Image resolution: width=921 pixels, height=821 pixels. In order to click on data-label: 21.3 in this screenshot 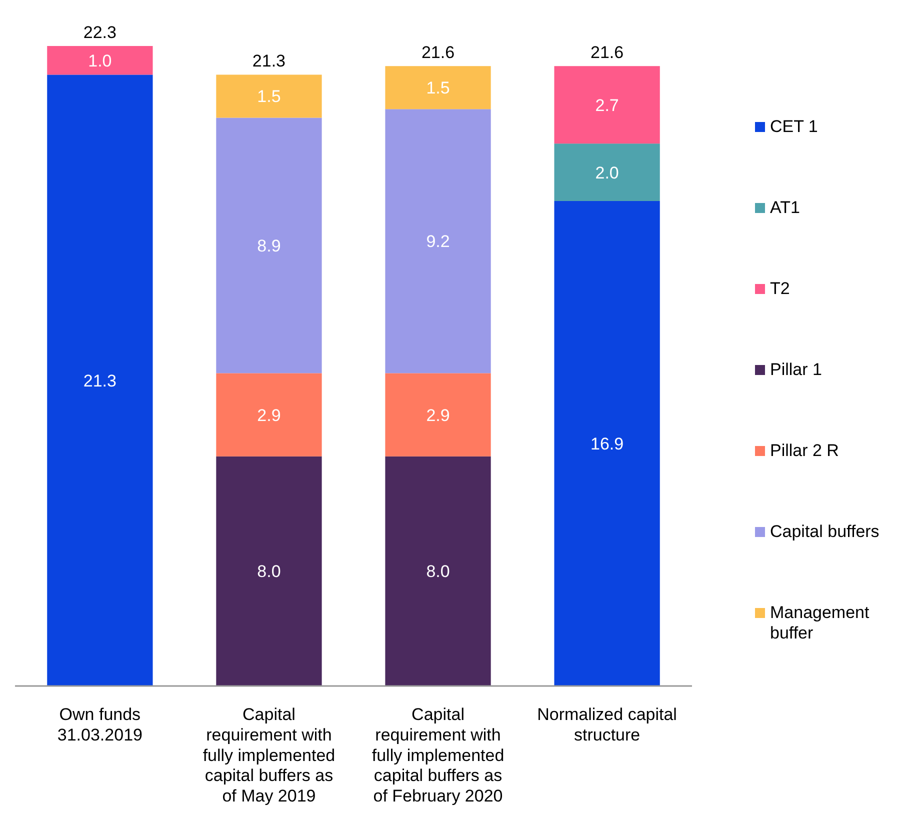, I will do `click(99, 380)`.